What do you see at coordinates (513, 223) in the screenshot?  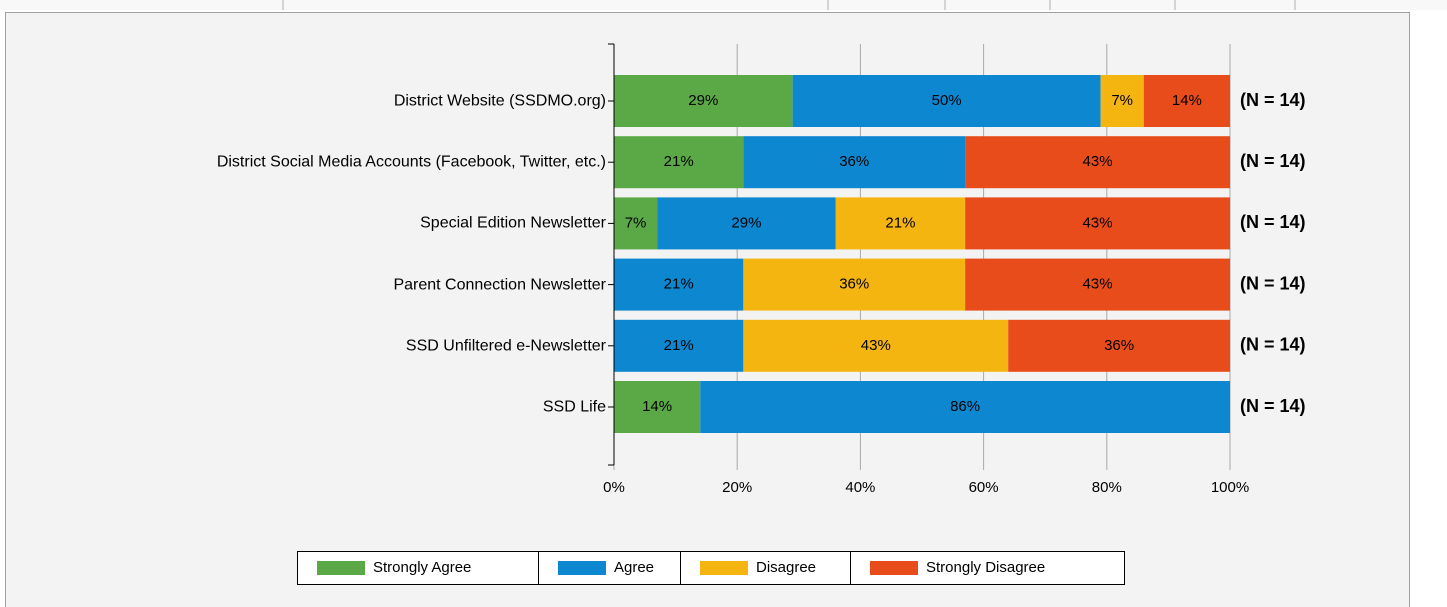 I see `category-label: Special Edition Newsletter` at bounding box center [513, 223].